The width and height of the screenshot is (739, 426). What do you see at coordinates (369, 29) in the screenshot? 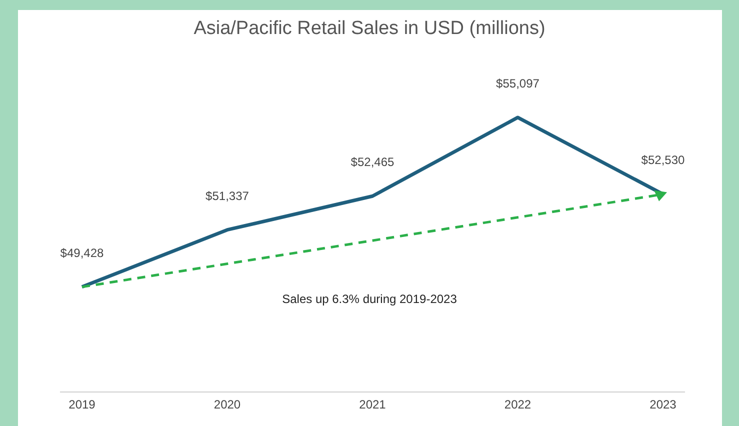
I see `chart-title: Asia/Pacific Retail Sales in USD (millions)` at bounding box center [369, 29].